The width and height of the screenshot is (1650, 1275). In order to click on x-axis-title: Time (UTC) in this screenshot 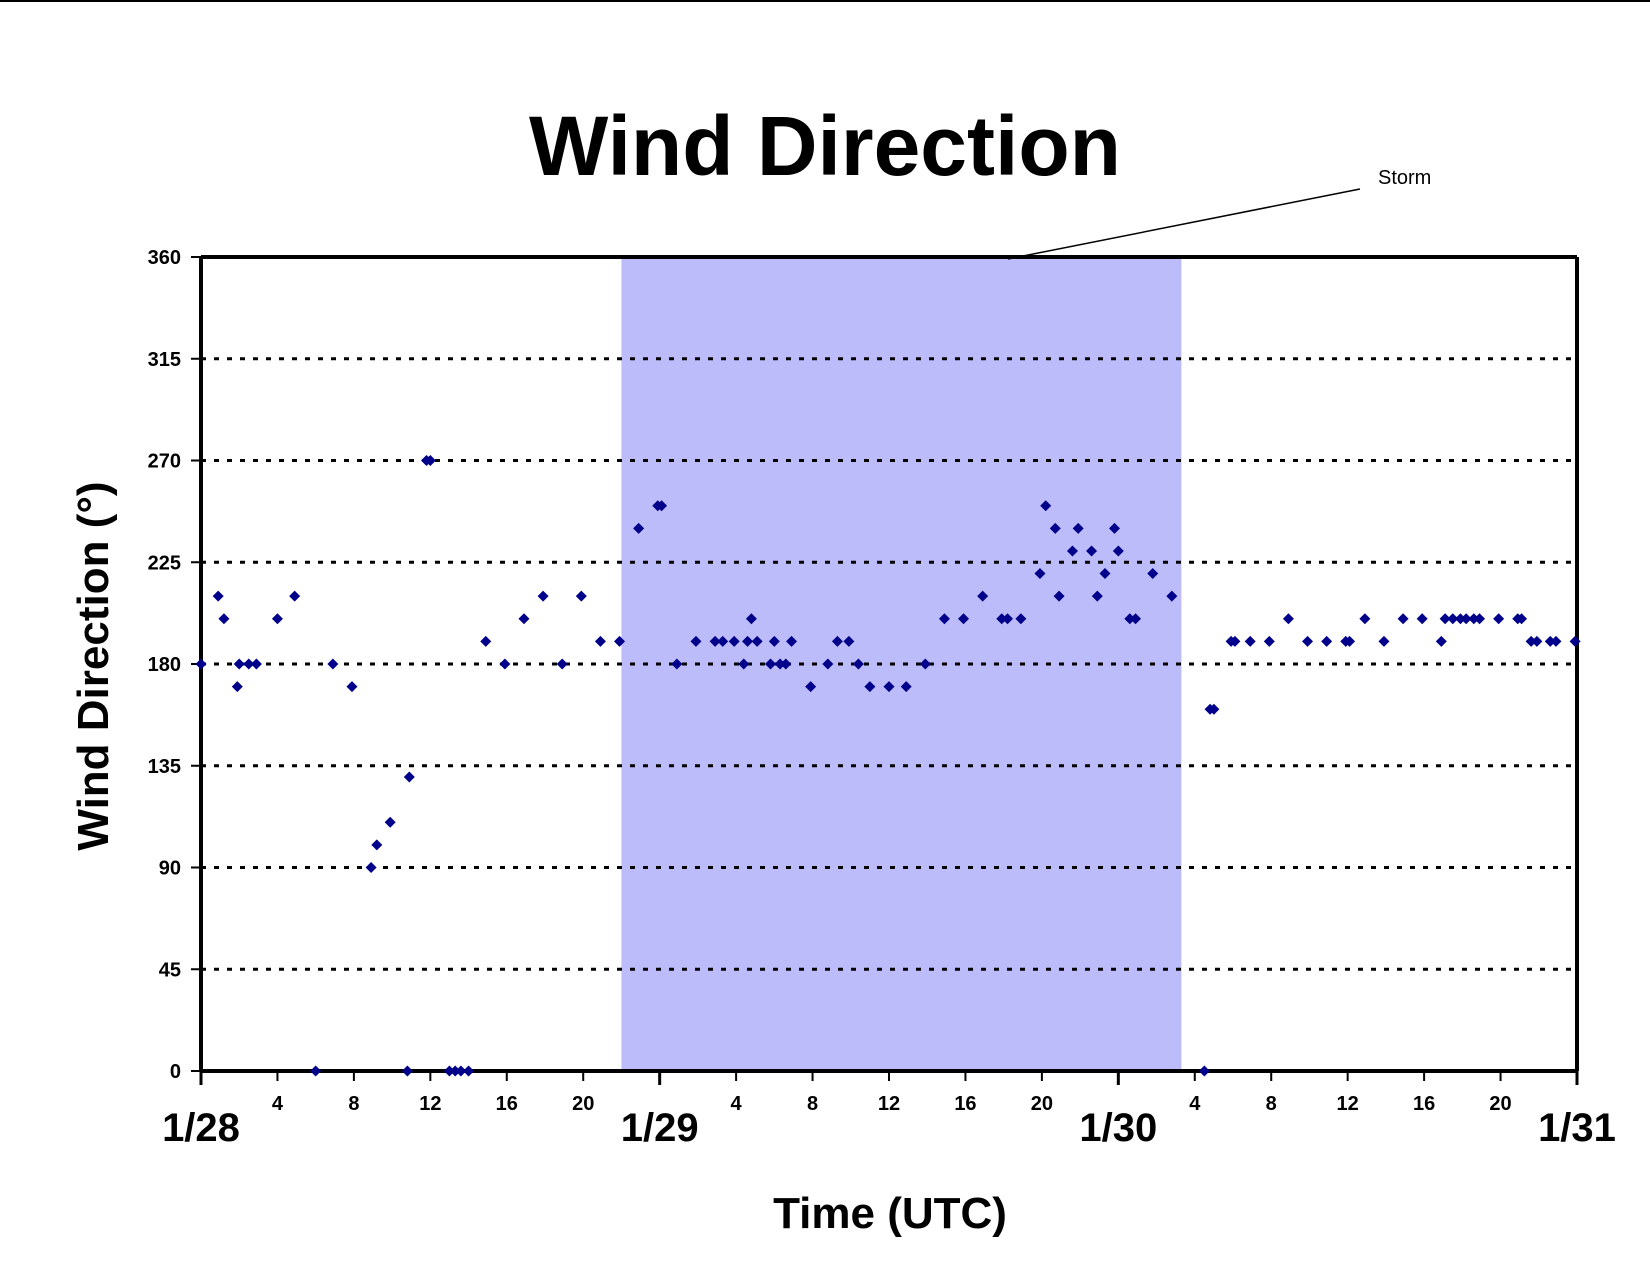, I will do `click(890, 1213)`.